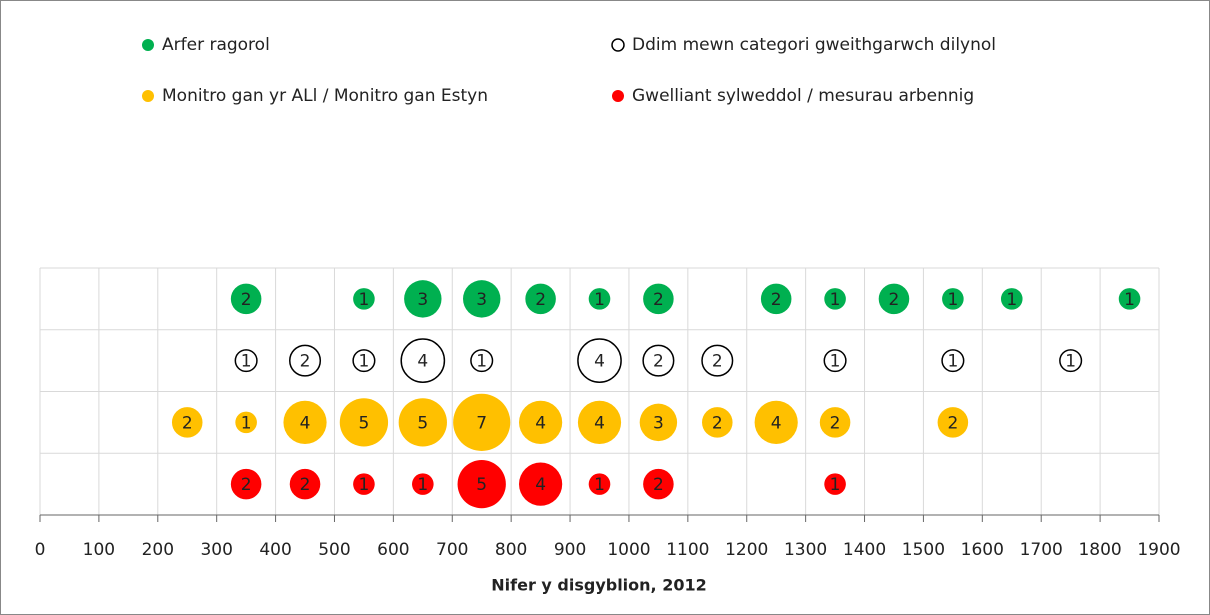 The width and height of the screenshot is (1210, 615). I want to click on x-tick-label: 800, so click(511, 550).